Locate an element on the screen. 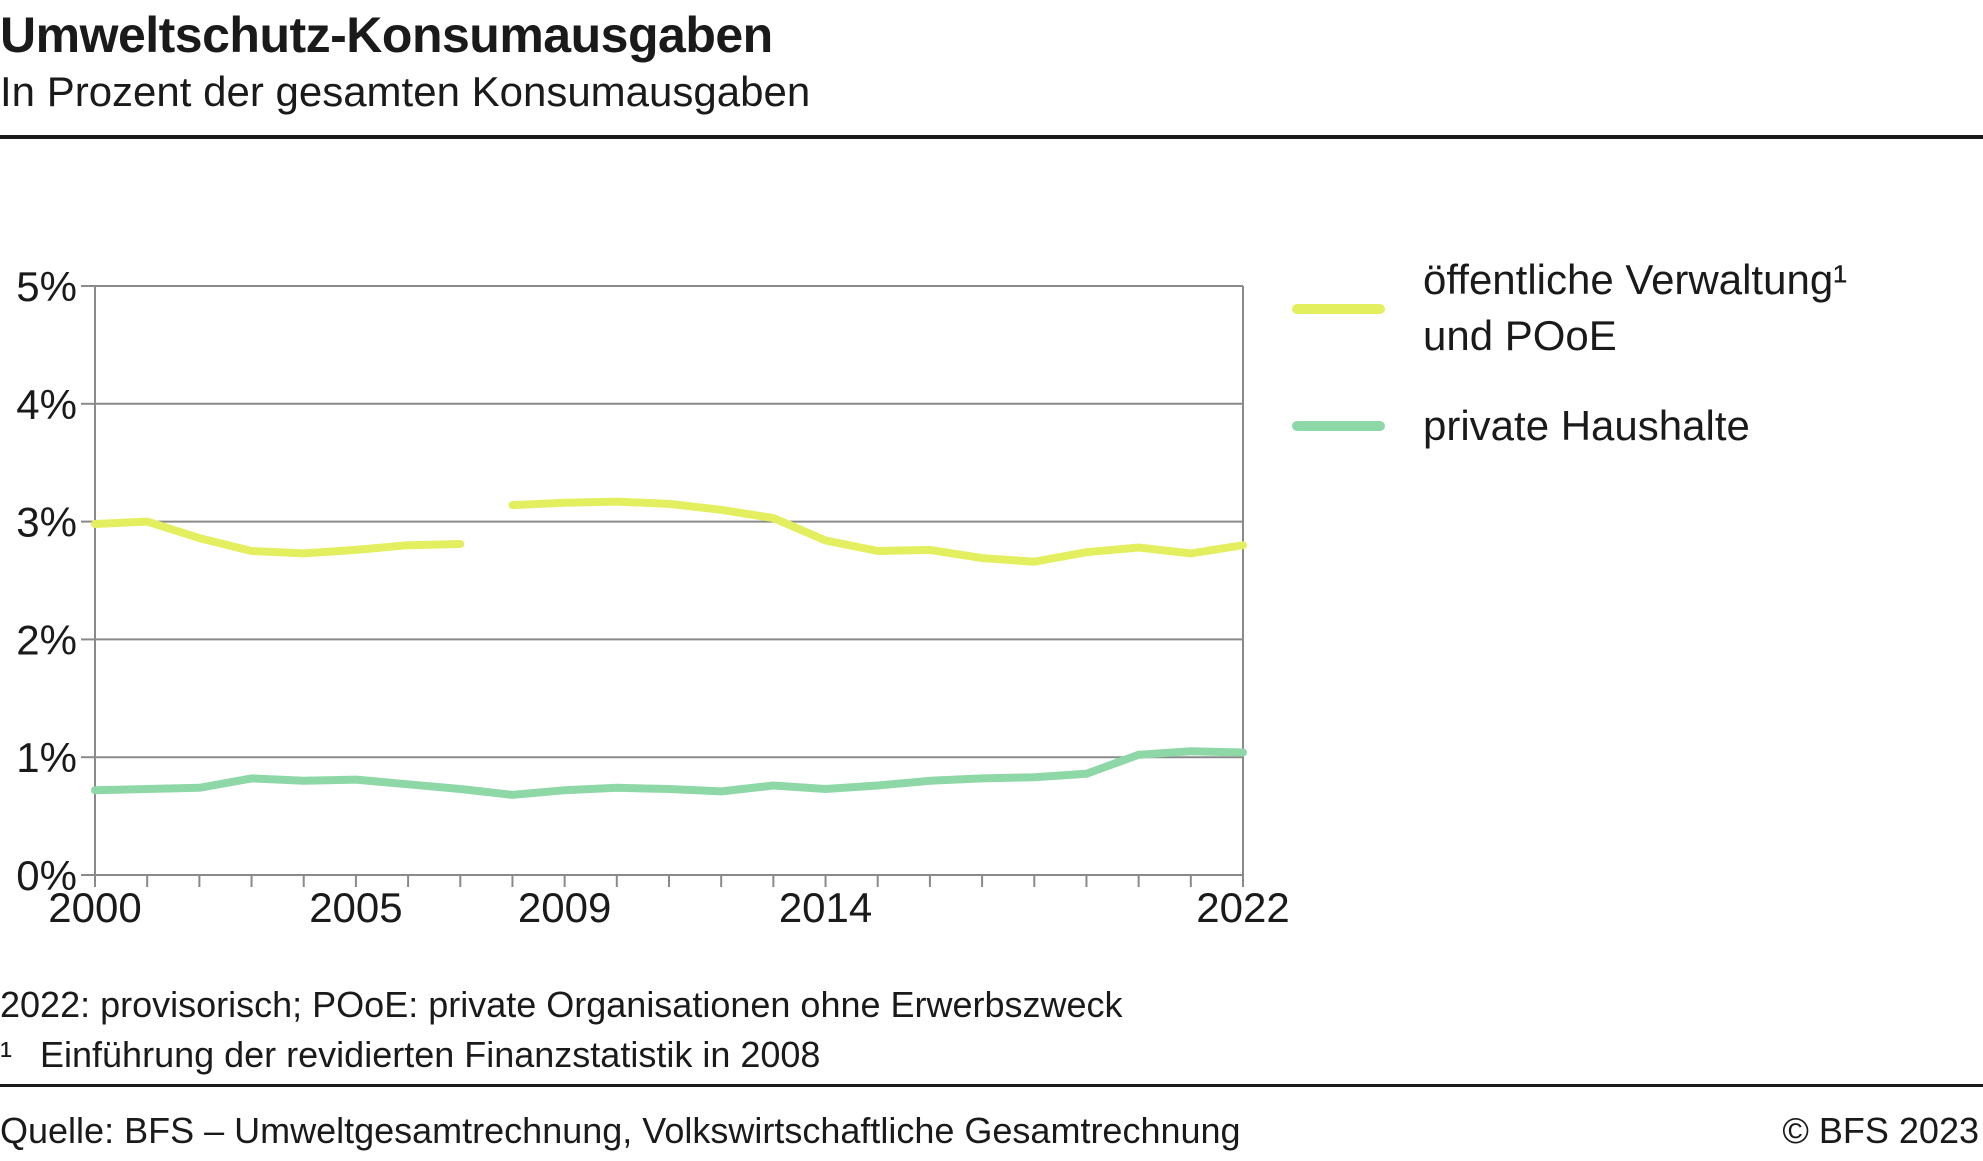  x-tick-label: 2005 is located at coordinates (355, 907).